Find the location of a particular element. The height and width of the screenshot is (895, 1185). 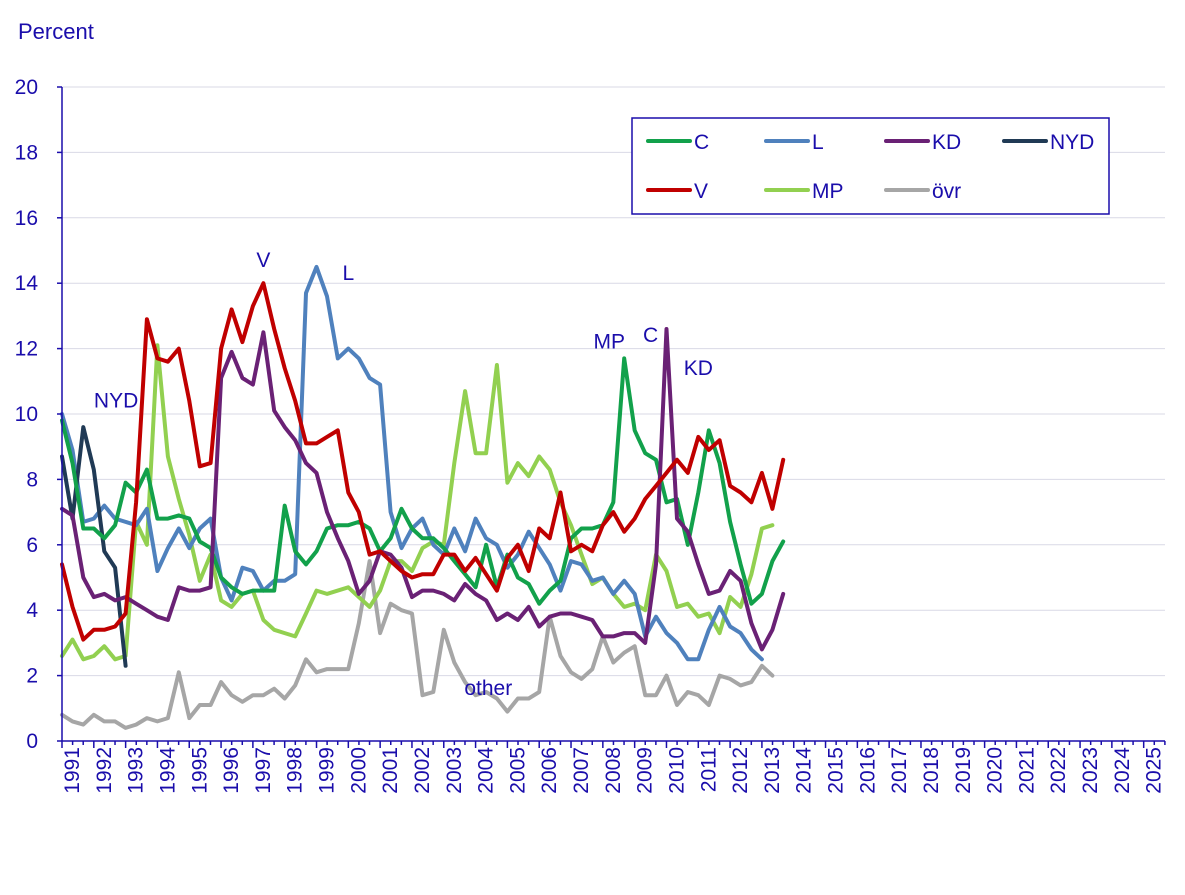

y-axis-ticks: 0 2 4 6 8 10 12 14 16 18 20 is located at coordinates (27, 414).